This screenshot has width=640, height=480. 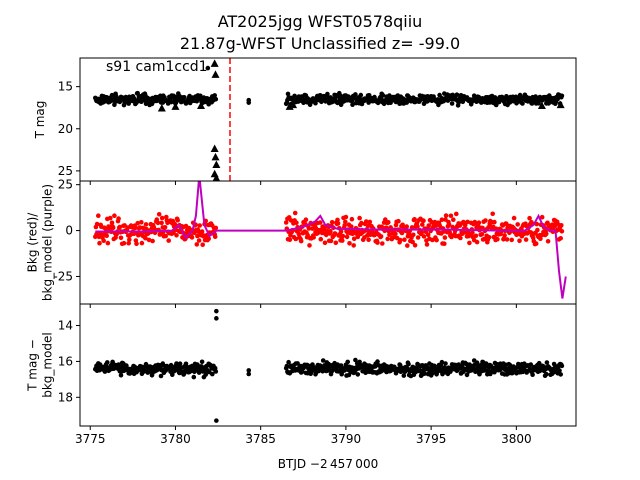 What do you see at coordinates (48, 365) in the screenshot?
I see `y-axis-label: bkg_model` at bounding box center [48, 365].